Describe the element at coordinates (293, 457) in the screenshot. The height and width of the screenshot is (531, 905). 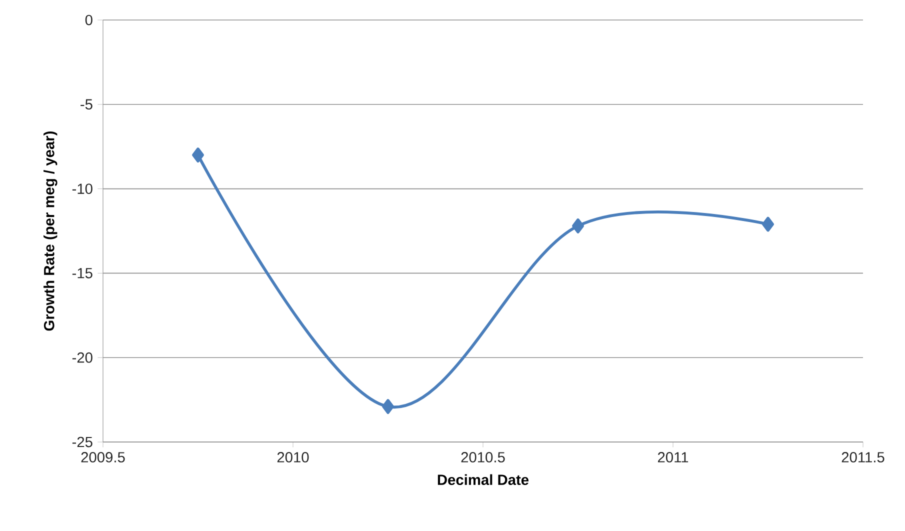
I see `x-tick-label: 2010` at that location.